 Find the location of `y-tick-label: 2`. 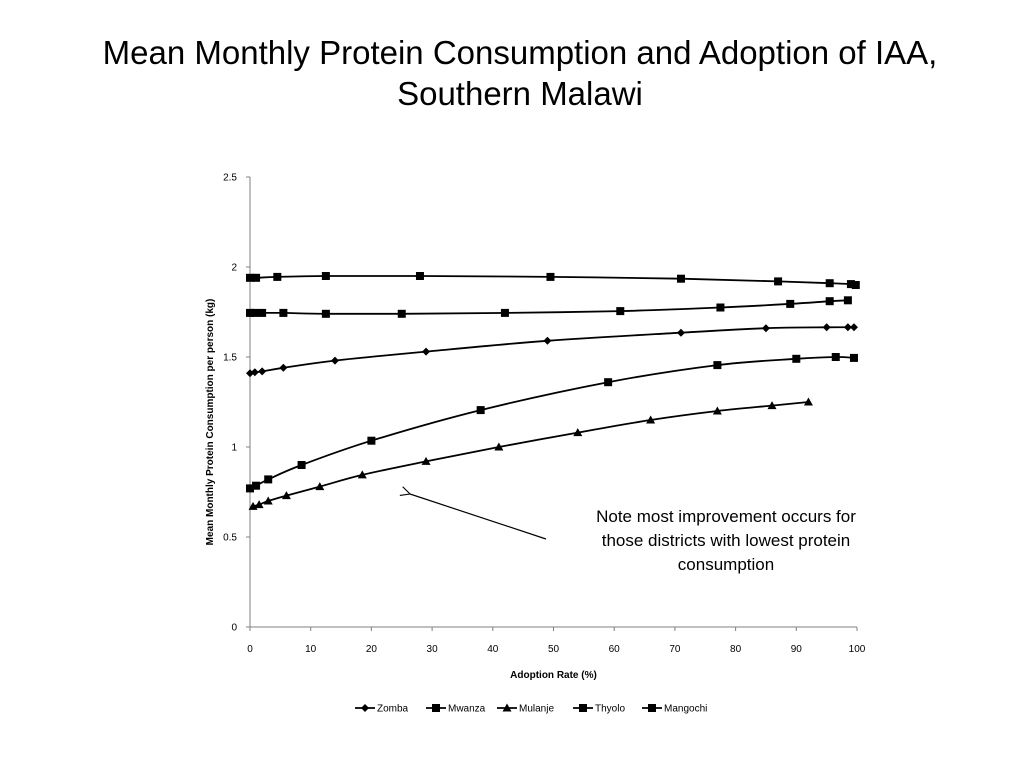

y-tick-label: 2 is located at coordinates (234, 268).